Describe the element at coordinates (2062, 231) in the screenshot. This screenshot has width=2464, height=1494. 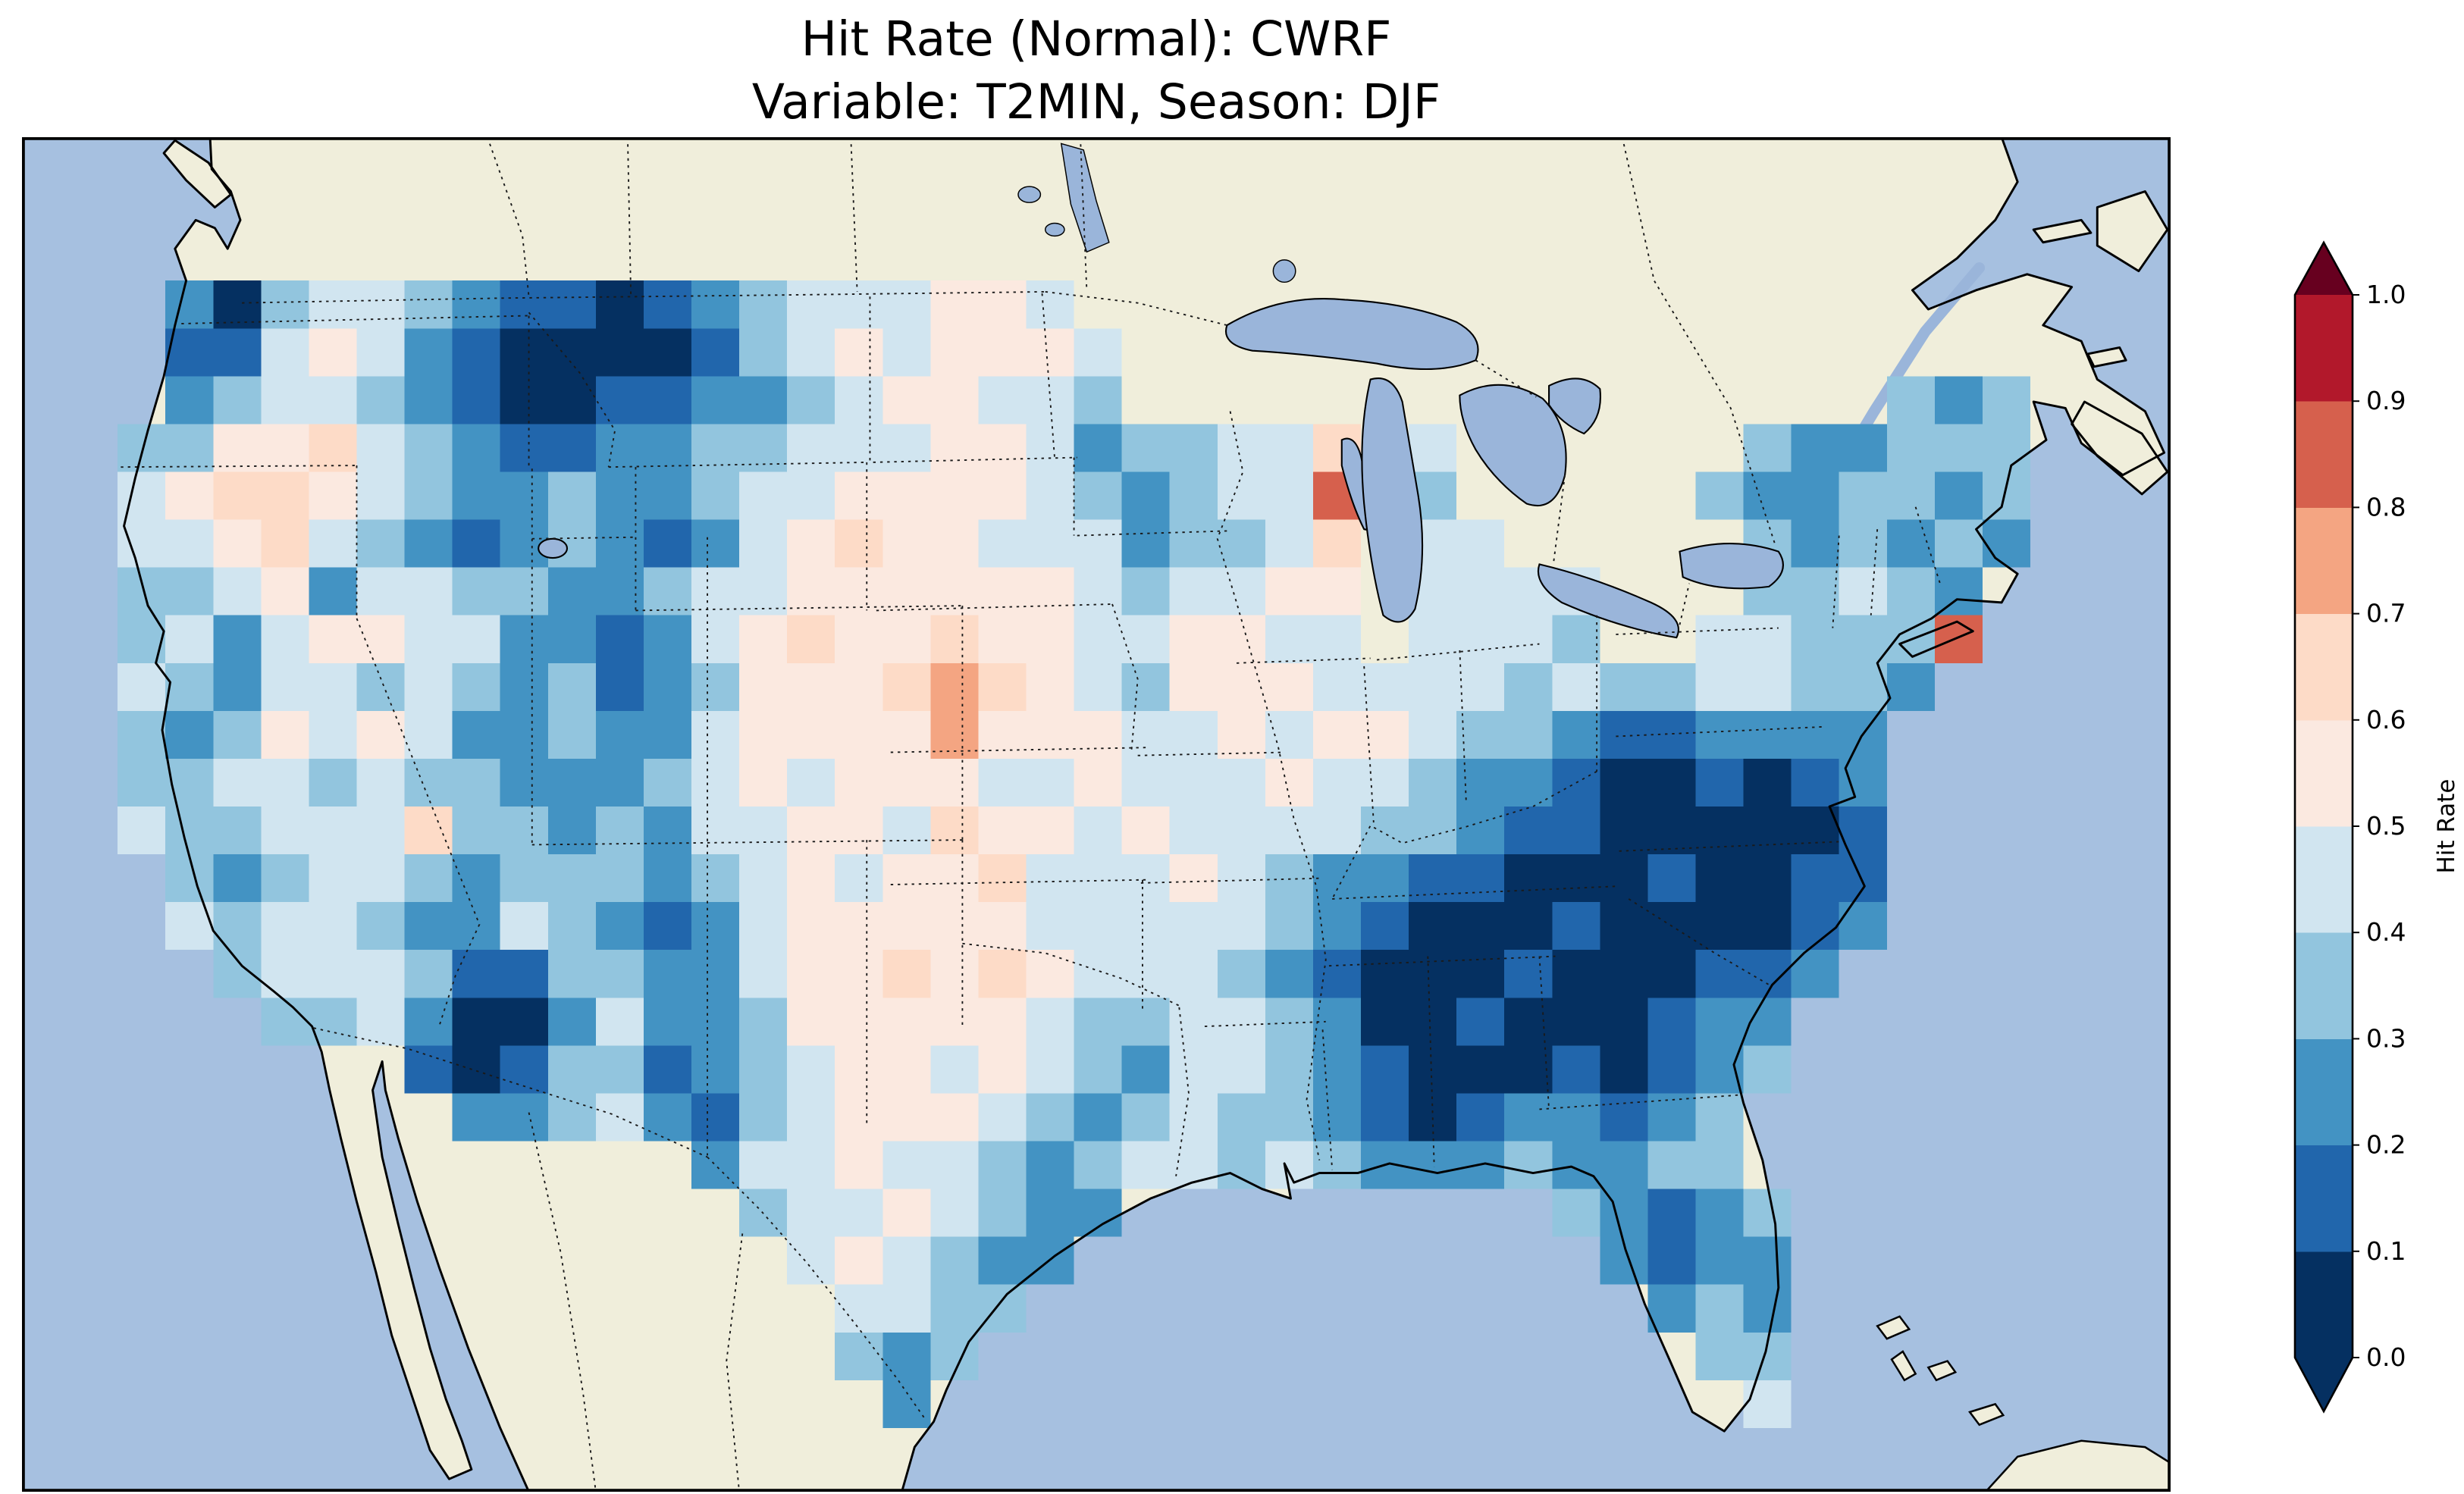
I see `anticosti-island` at that location.